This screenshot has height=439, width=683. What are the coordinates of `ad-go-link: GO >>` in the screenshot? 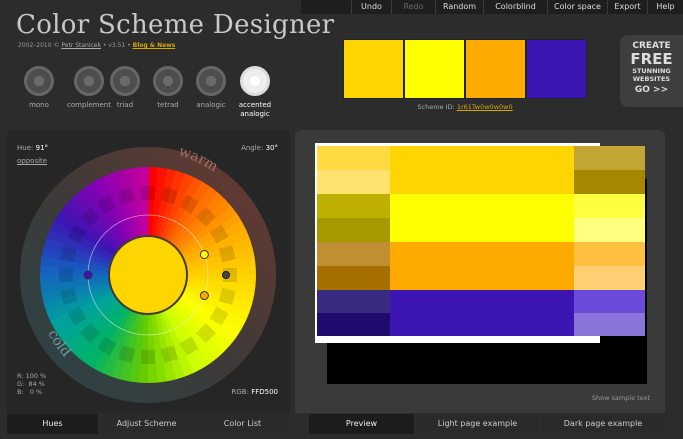 It's located at (651, 90).